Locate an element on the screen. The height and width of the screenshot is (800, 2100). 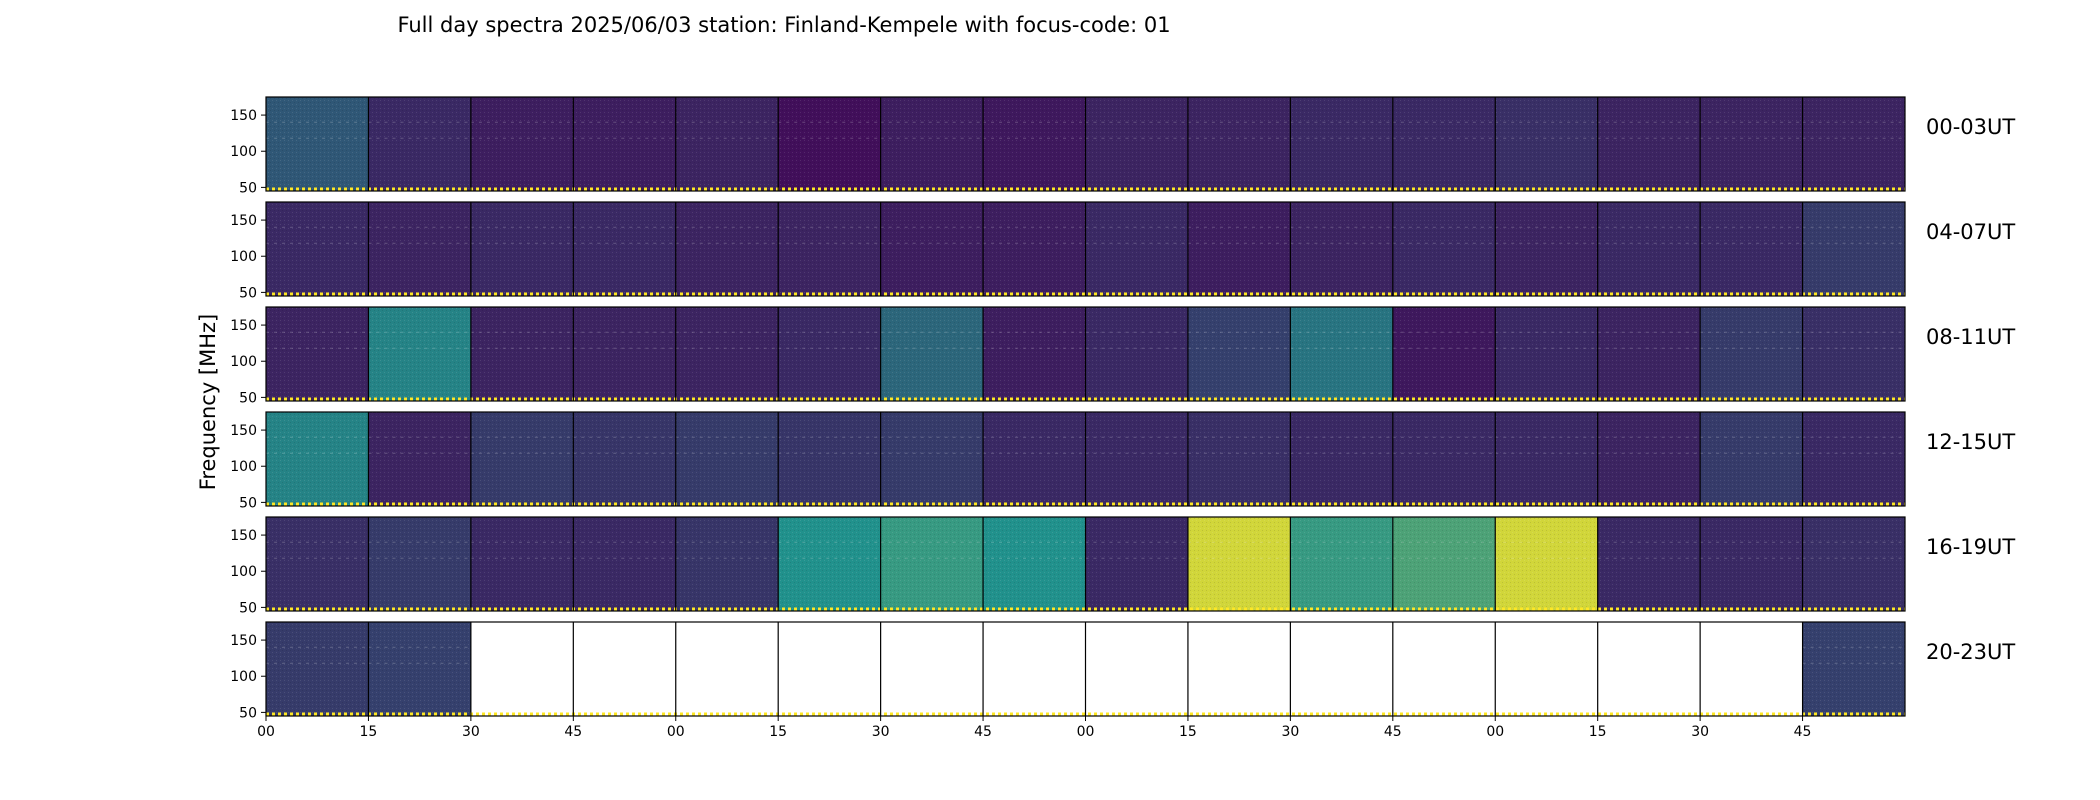
y-axis-label: Frequency [MHz] is located at coordinates (208, 402).